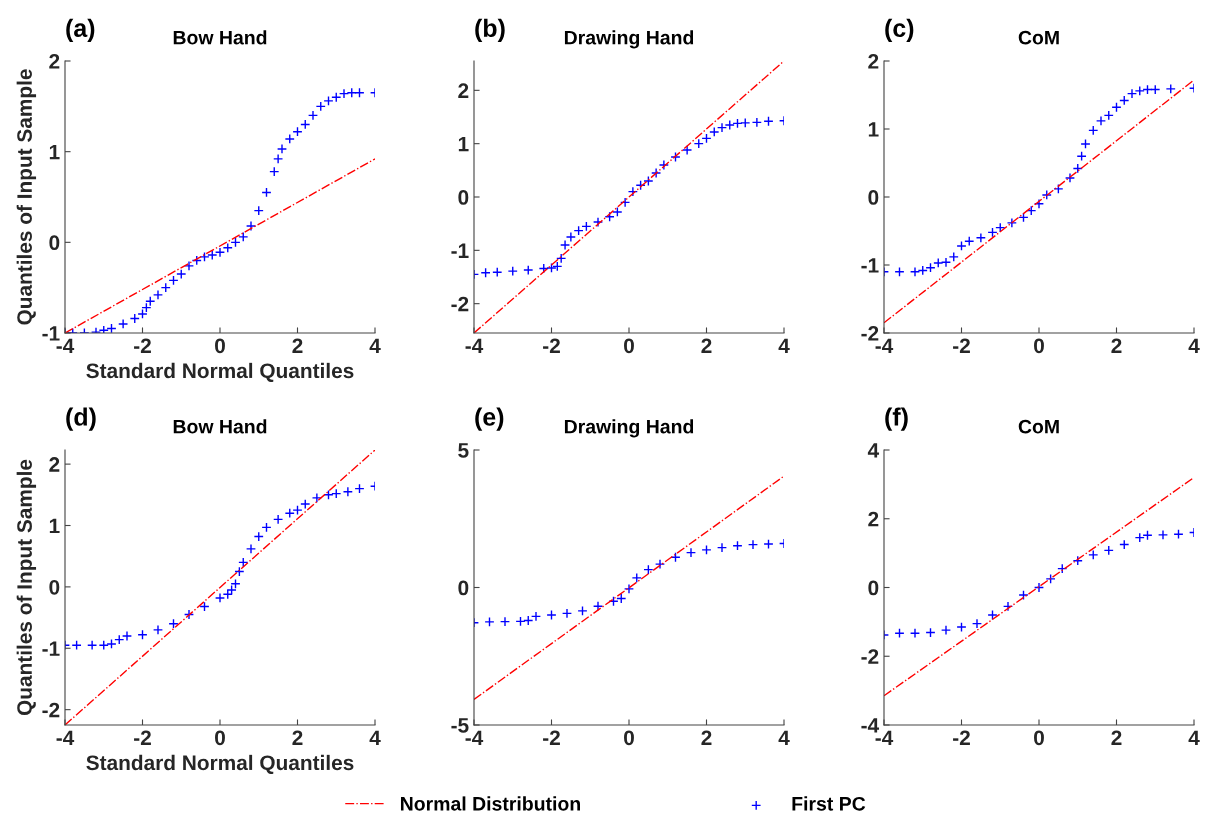 This screenshot has width=1211, height=832. What do you see at coordinates (80, 30) in the screenshot?
I see `text: (a)` at bounding box center [80, 30].